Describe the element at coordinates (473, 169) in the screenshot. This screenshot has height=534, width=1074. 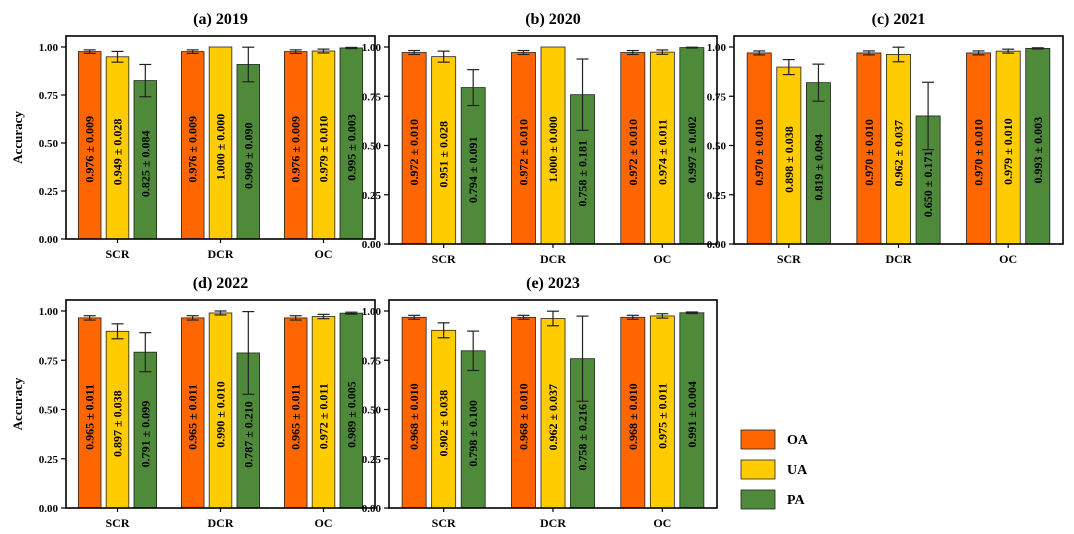
I see `data-label: 0.794 ± 0.091` at that location.